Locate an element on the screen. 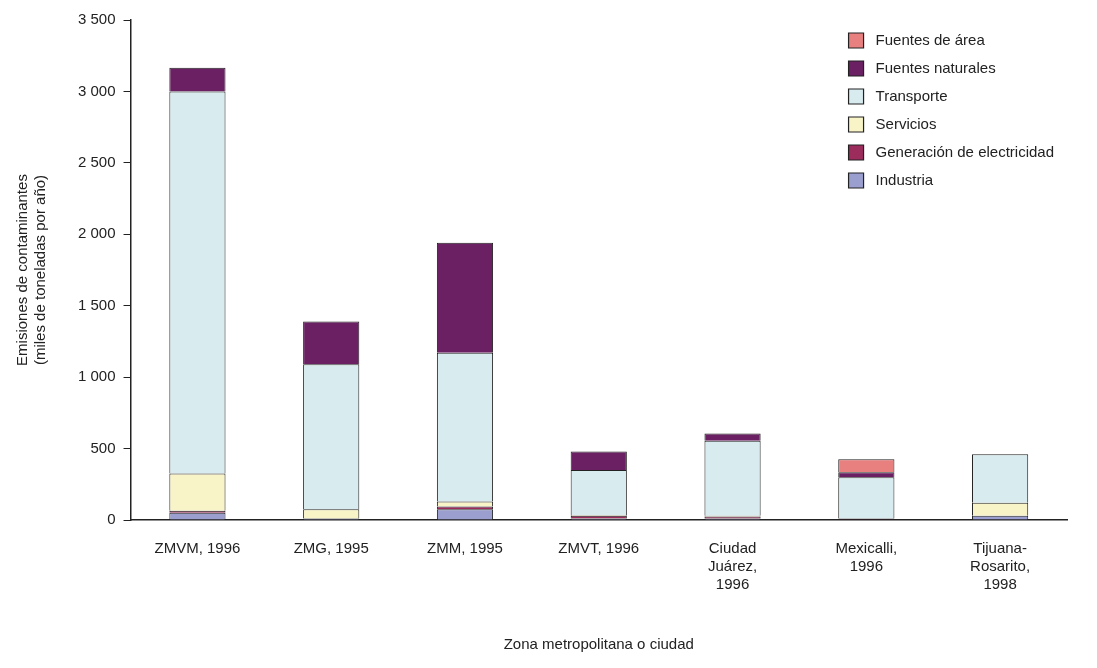  x-tick-label: Ciudad Juárez, 1996 is located at coordinates (732, 566).